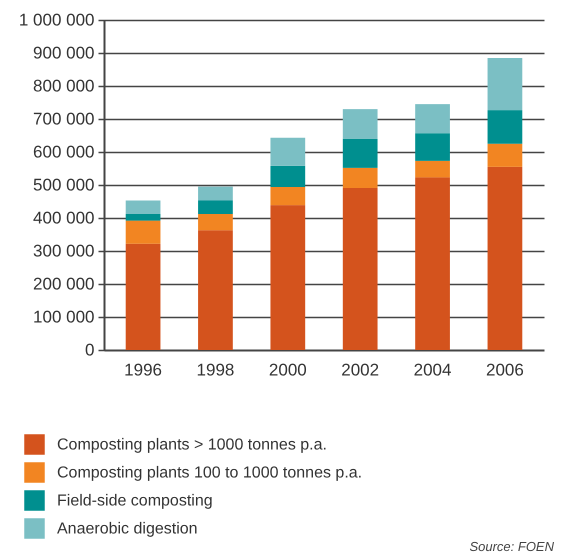  Describe the element at coordinates (127, 529) in the screenshot. I see `legend-label: Anaerobic digestion` at that location.